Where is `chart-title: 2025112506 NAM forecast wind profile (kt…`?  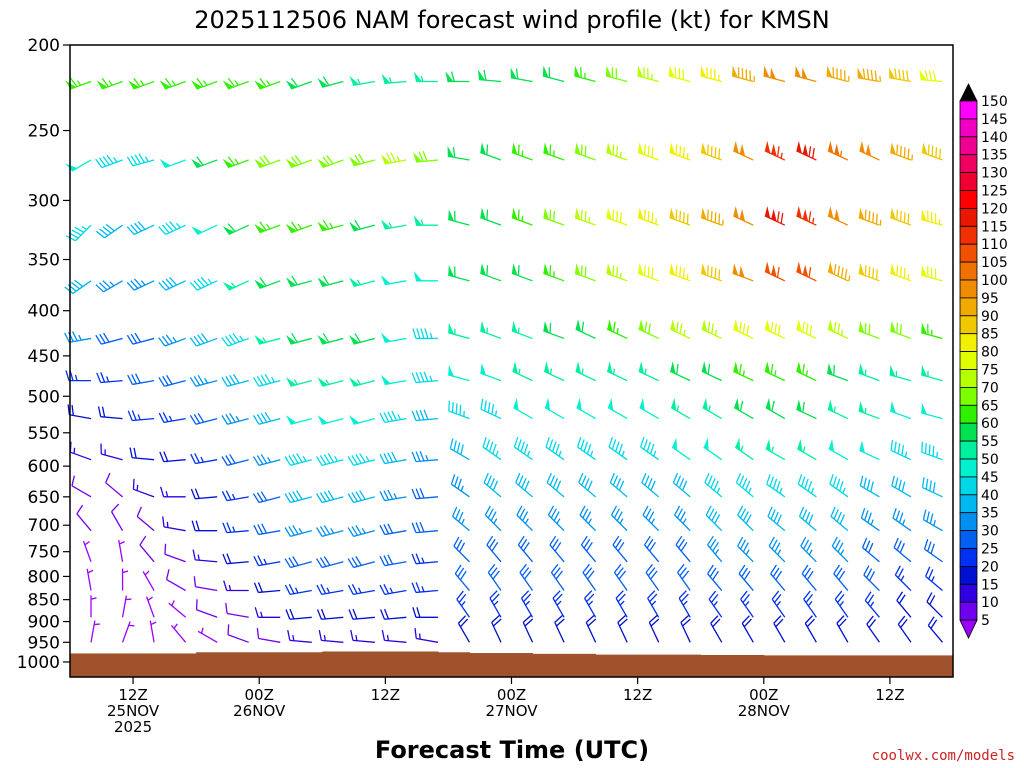 chart-title: 2025112506 NAM forecast wind profile (kt… is located at coordinates (511, 20).